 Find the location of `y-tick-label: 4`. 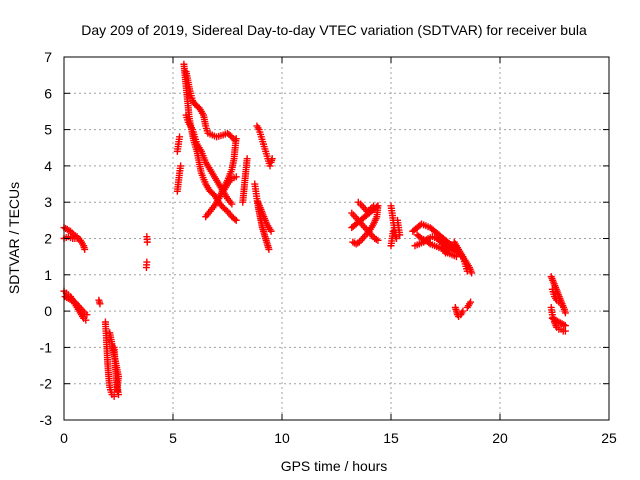

y-tick-label: 4 is located at coordinates (48, 166).